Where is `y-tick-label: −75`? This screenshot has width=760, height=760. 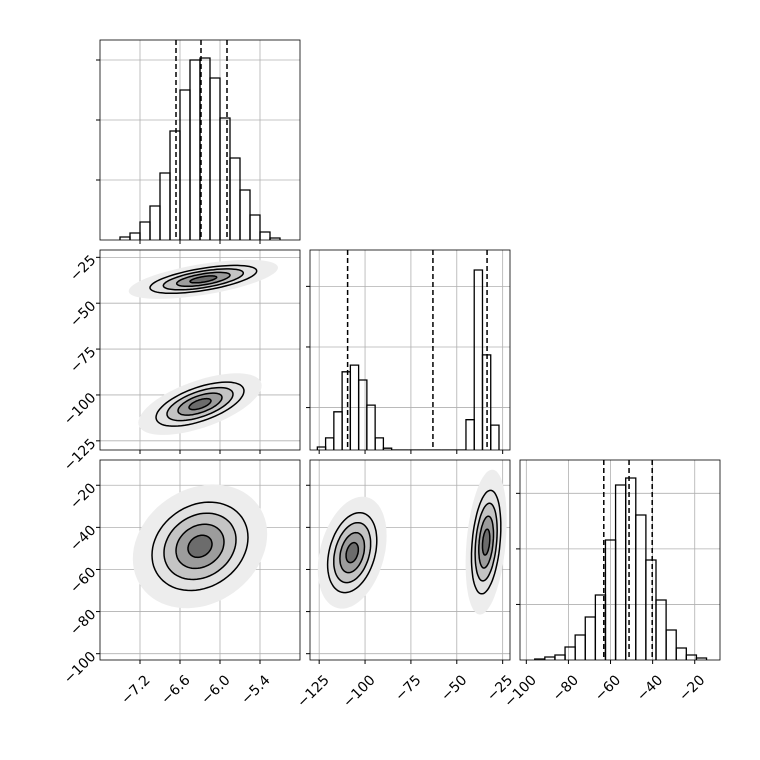
y-tick-label: −75 is located at coordinates (83, 360).